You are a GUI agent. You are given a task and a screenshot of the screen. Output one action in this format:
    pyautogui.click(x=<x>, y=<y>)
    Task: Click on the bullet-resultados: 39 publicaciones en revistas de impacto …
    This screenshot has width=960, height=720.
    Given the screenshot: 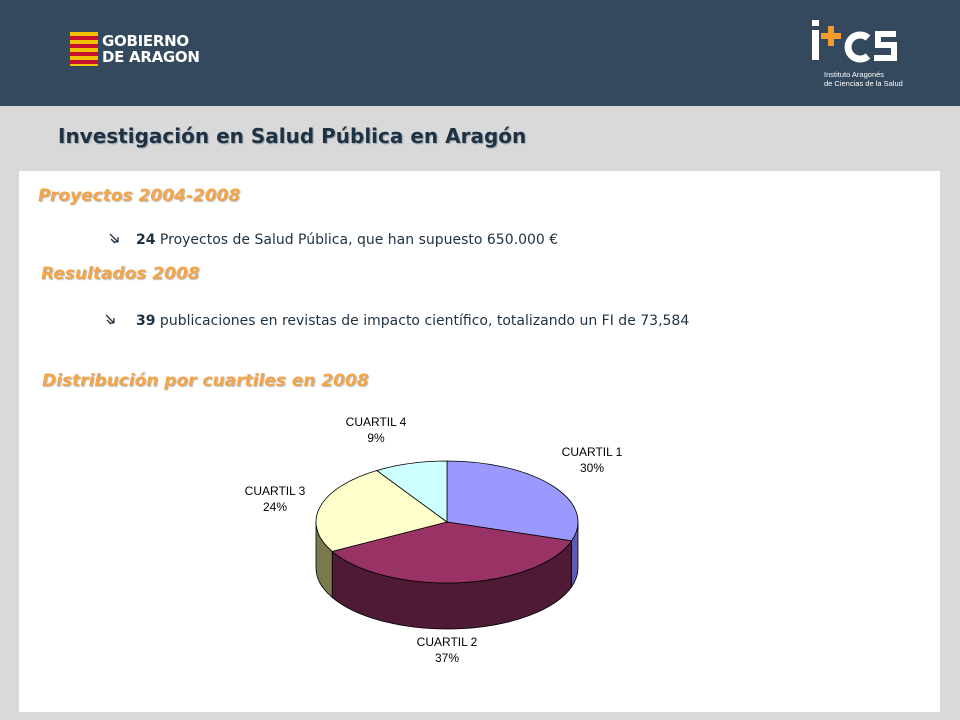 What is the action you would take?
    pyautogui.click(x=396, y=321)
    